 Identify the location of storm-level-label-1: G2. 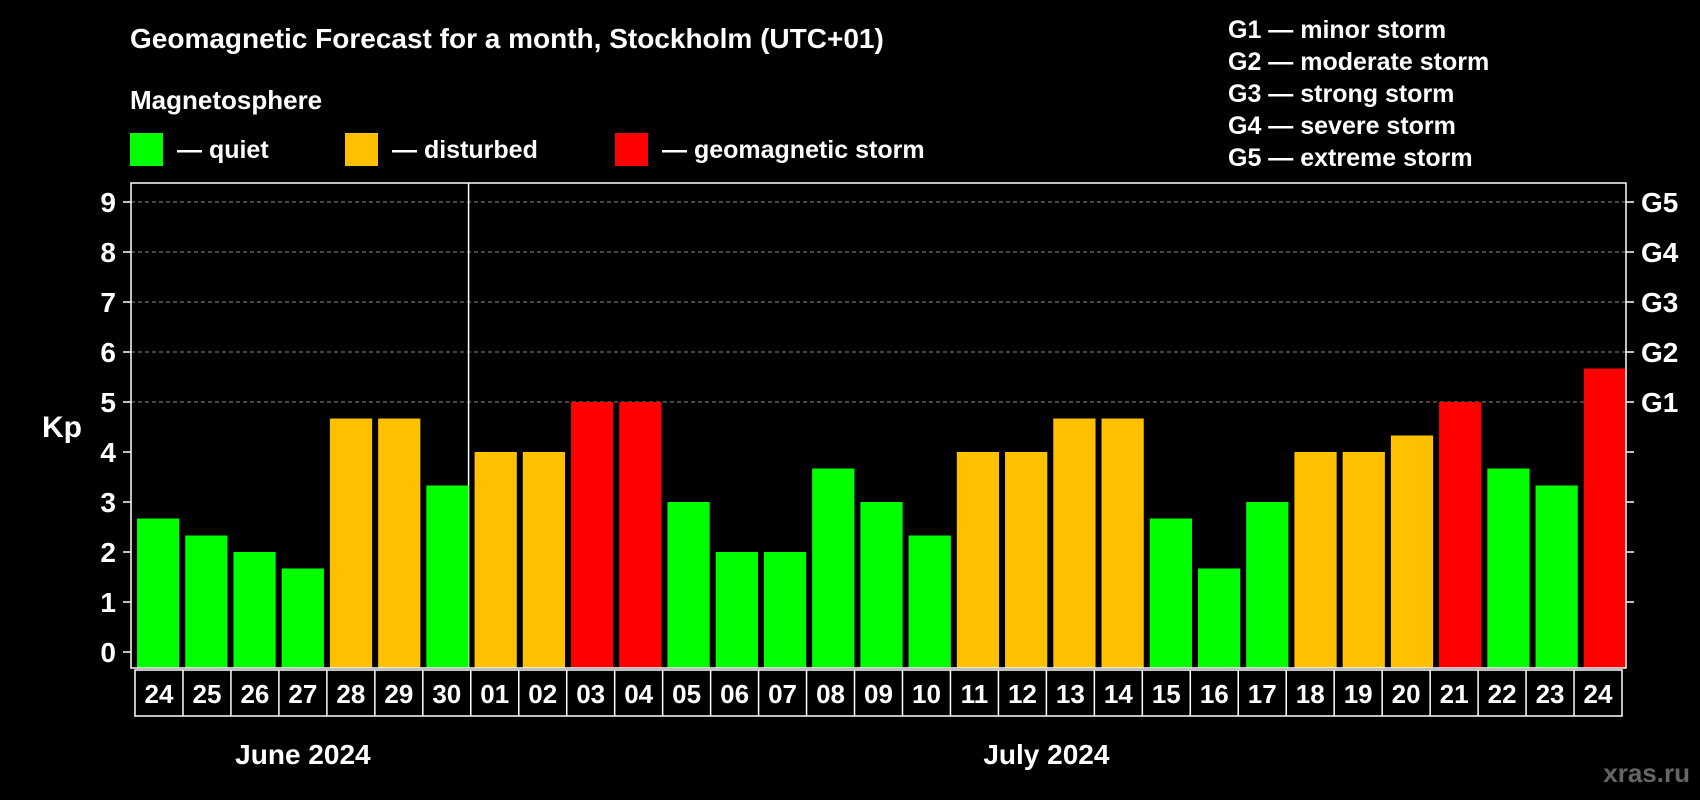
(1659, 352).